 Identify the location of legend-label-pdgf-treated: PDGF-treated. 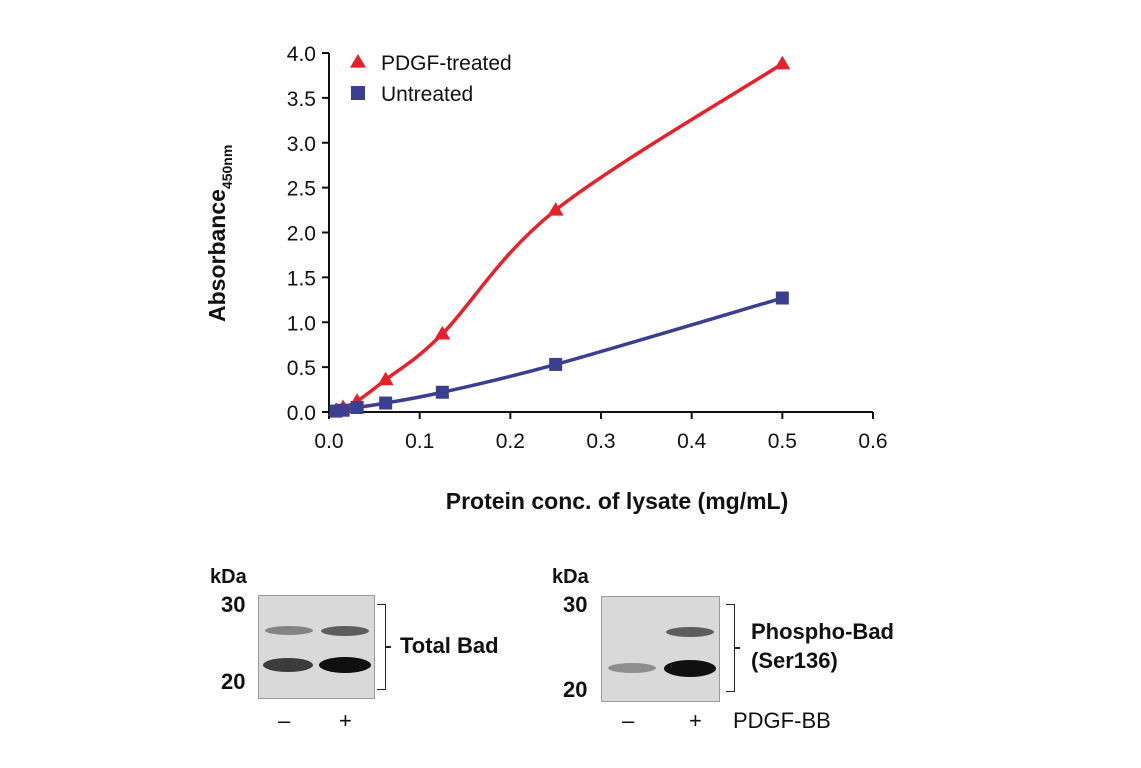
(446, 63).